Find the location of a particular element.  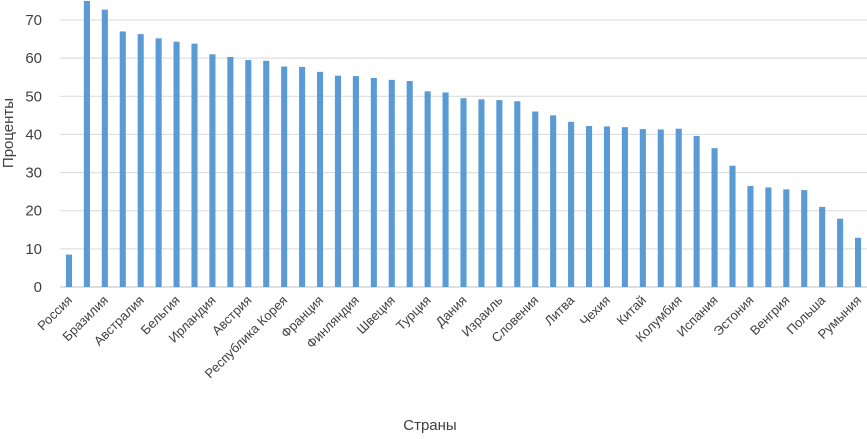

y-axis-ticks: 0 10 20 30 40 50 60 70 is located at coordinates (33, 154).